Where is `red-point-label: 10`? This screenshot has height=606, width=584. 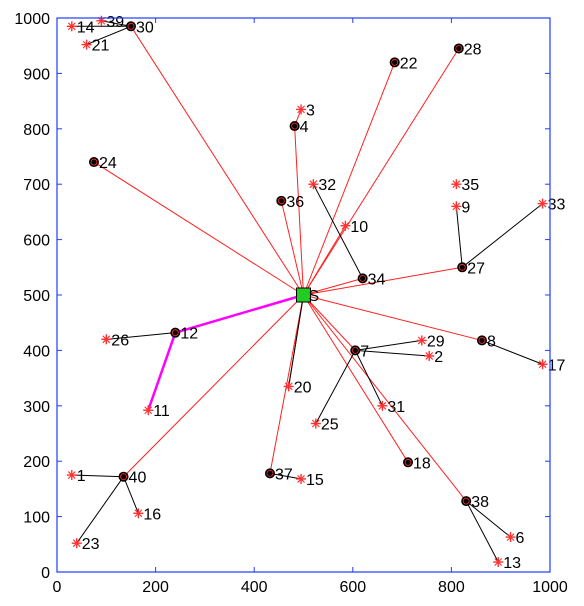 red-point-label: 10 is located at coordinates (359, 227).